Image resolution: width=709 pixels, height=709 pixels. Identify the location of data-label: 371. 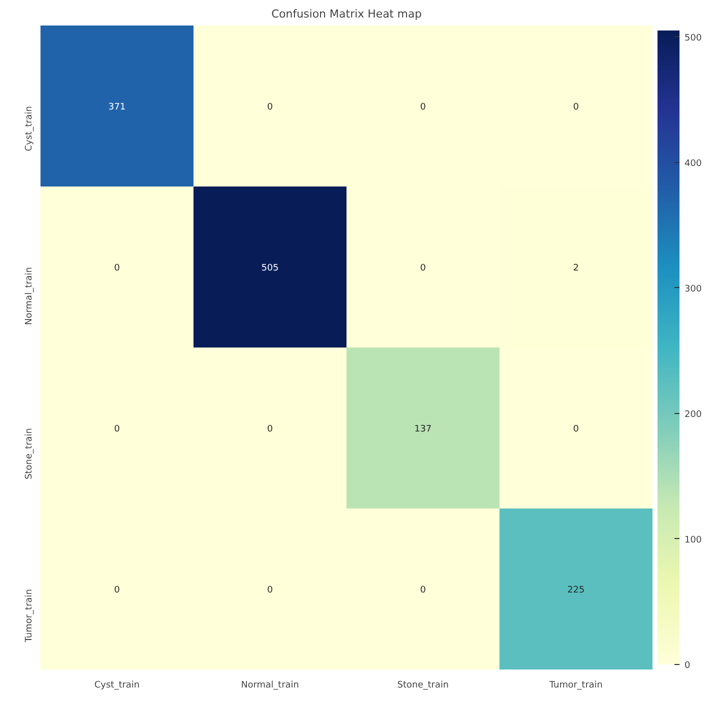
(117, 107).